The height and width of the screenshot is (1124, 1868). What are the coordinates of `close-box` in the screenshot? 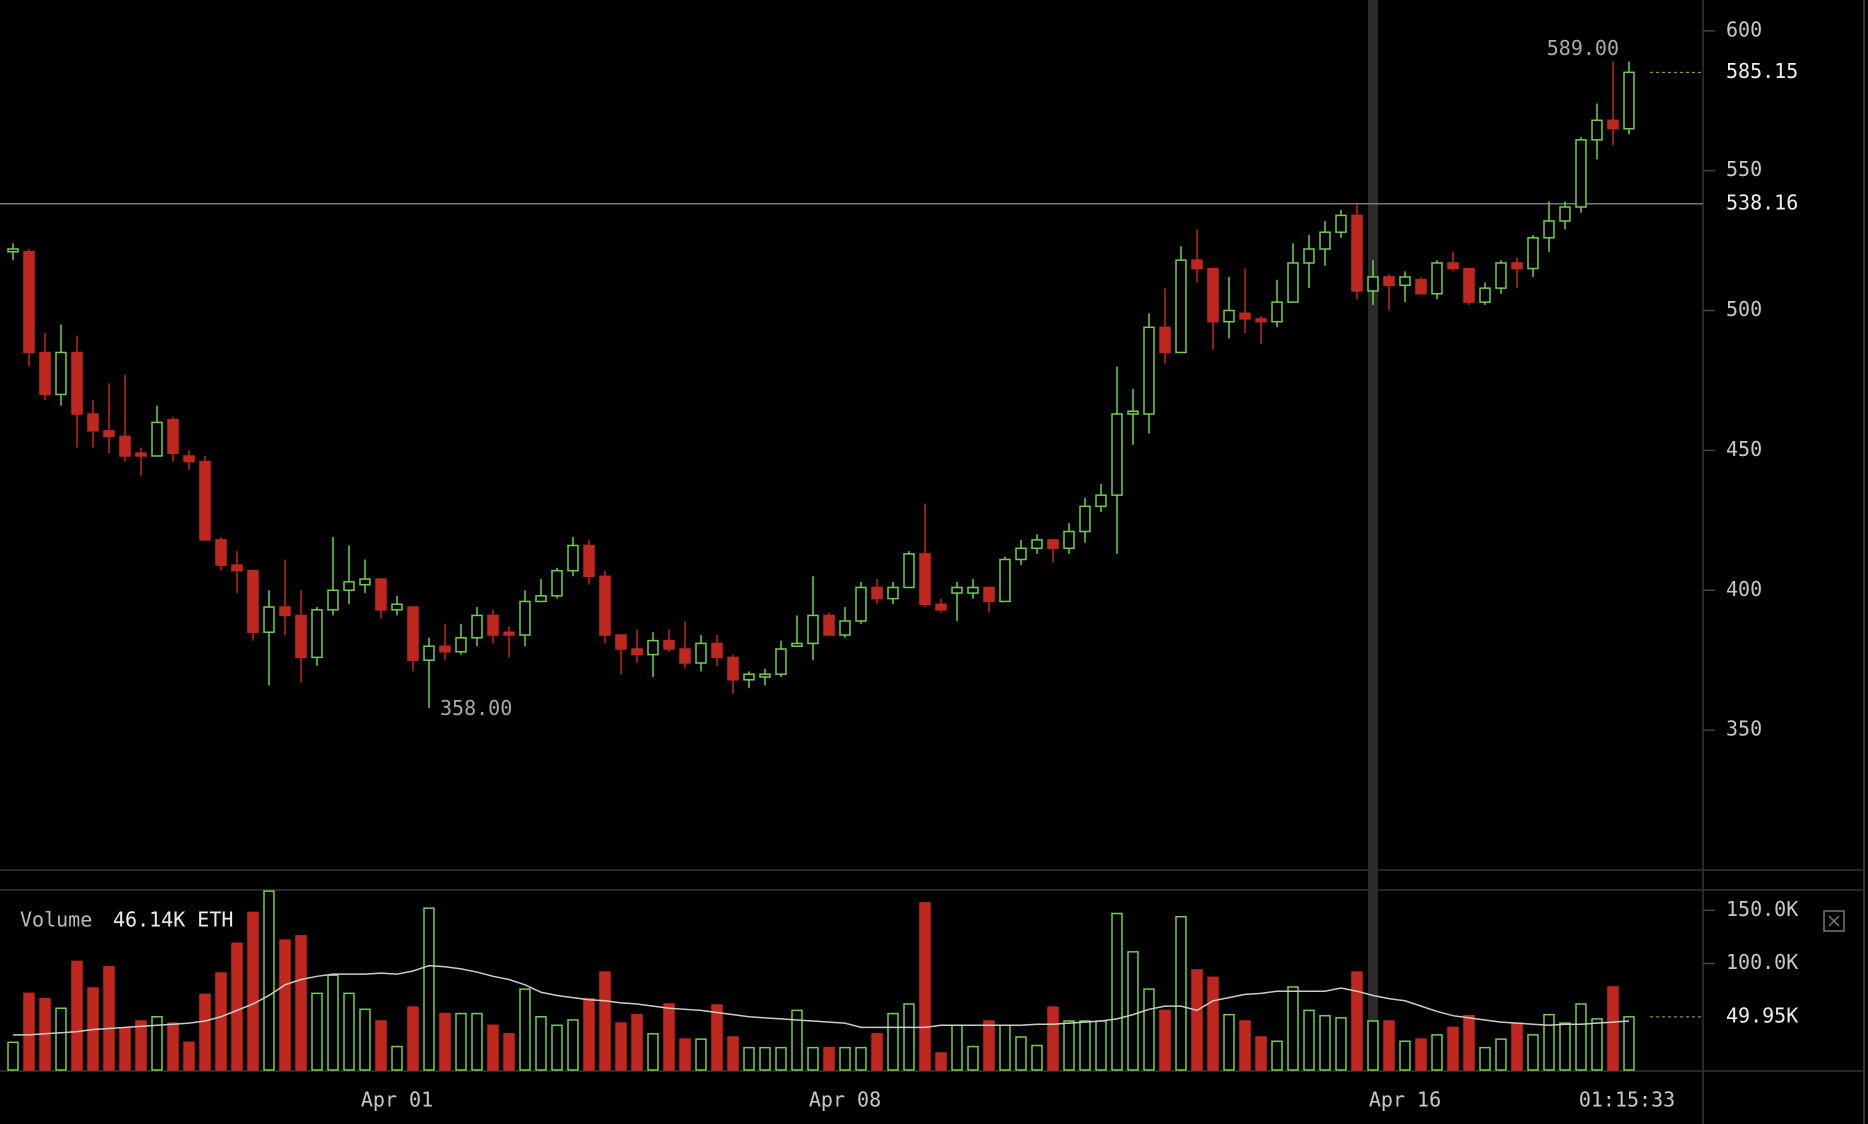 It's located at (1834, 921).